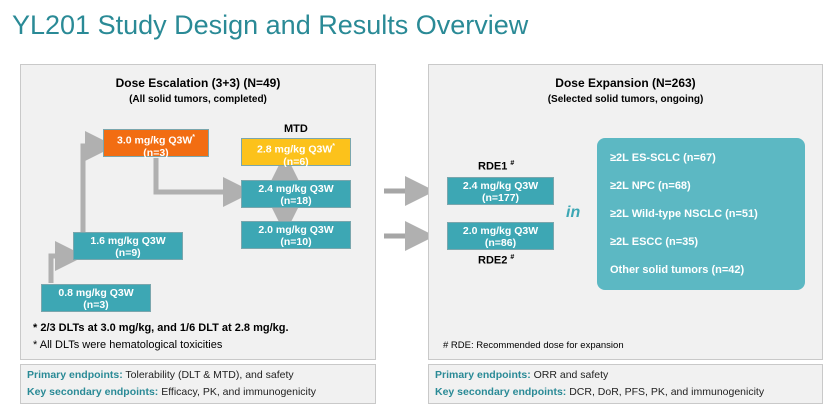 This screenshot has height=407, width=828. Describe the element at coordinates (270, 25) in the screenshot. I see `slide-title: YL201 Study Design and Results Overview` at that location.